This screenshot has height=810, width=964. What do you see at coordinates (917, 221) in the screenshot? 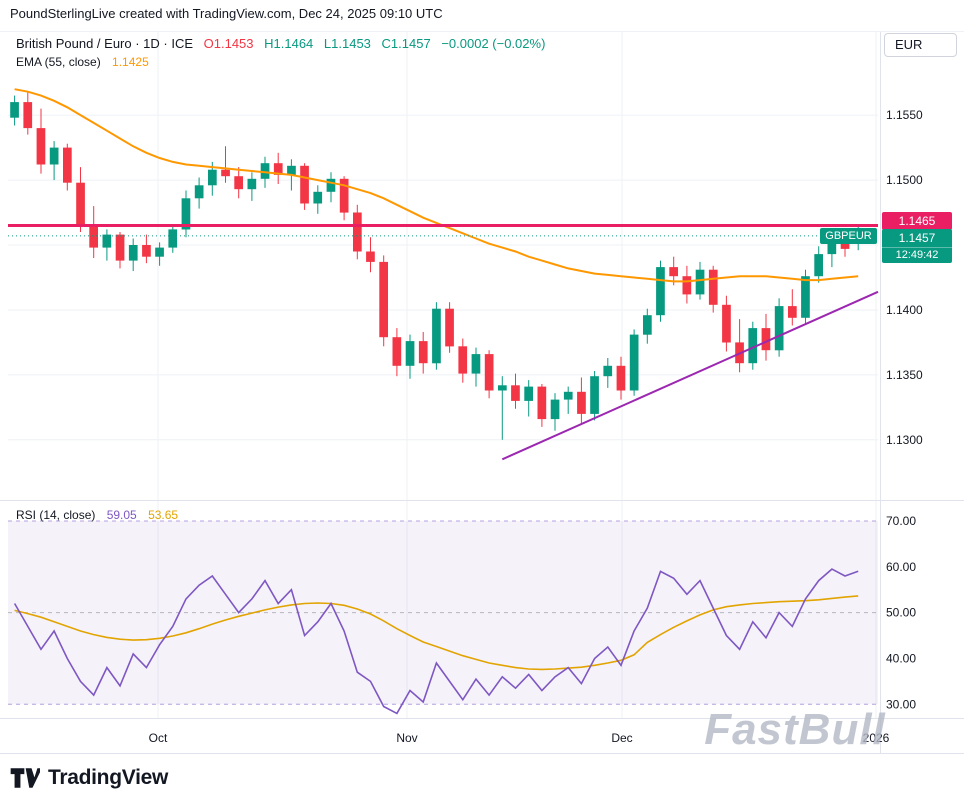
I see `level-price-badge: 1.1465` at bounding box center [917, 221].